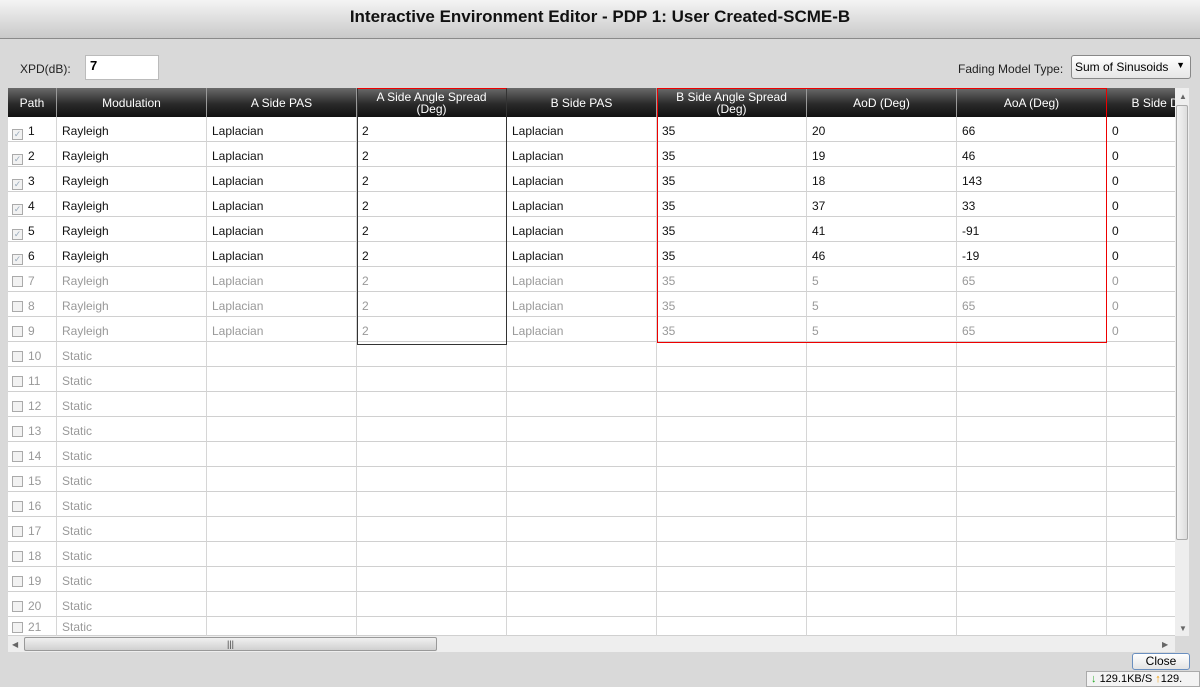  I want to click on column-header: B Side Angle Spread (Deg), so click(732, 102).